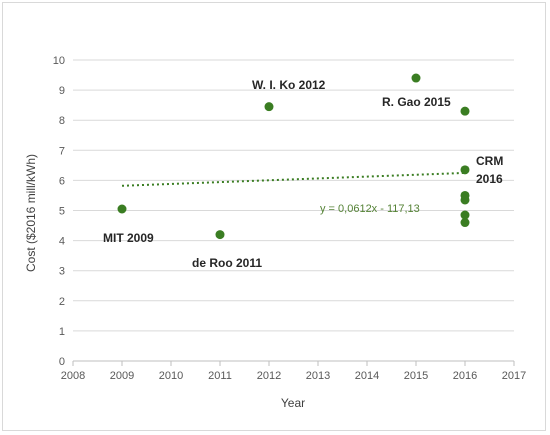  Describe the element at coordinates (62, 121) in the screenshot. I see `y-tick-label: 8` at that location.